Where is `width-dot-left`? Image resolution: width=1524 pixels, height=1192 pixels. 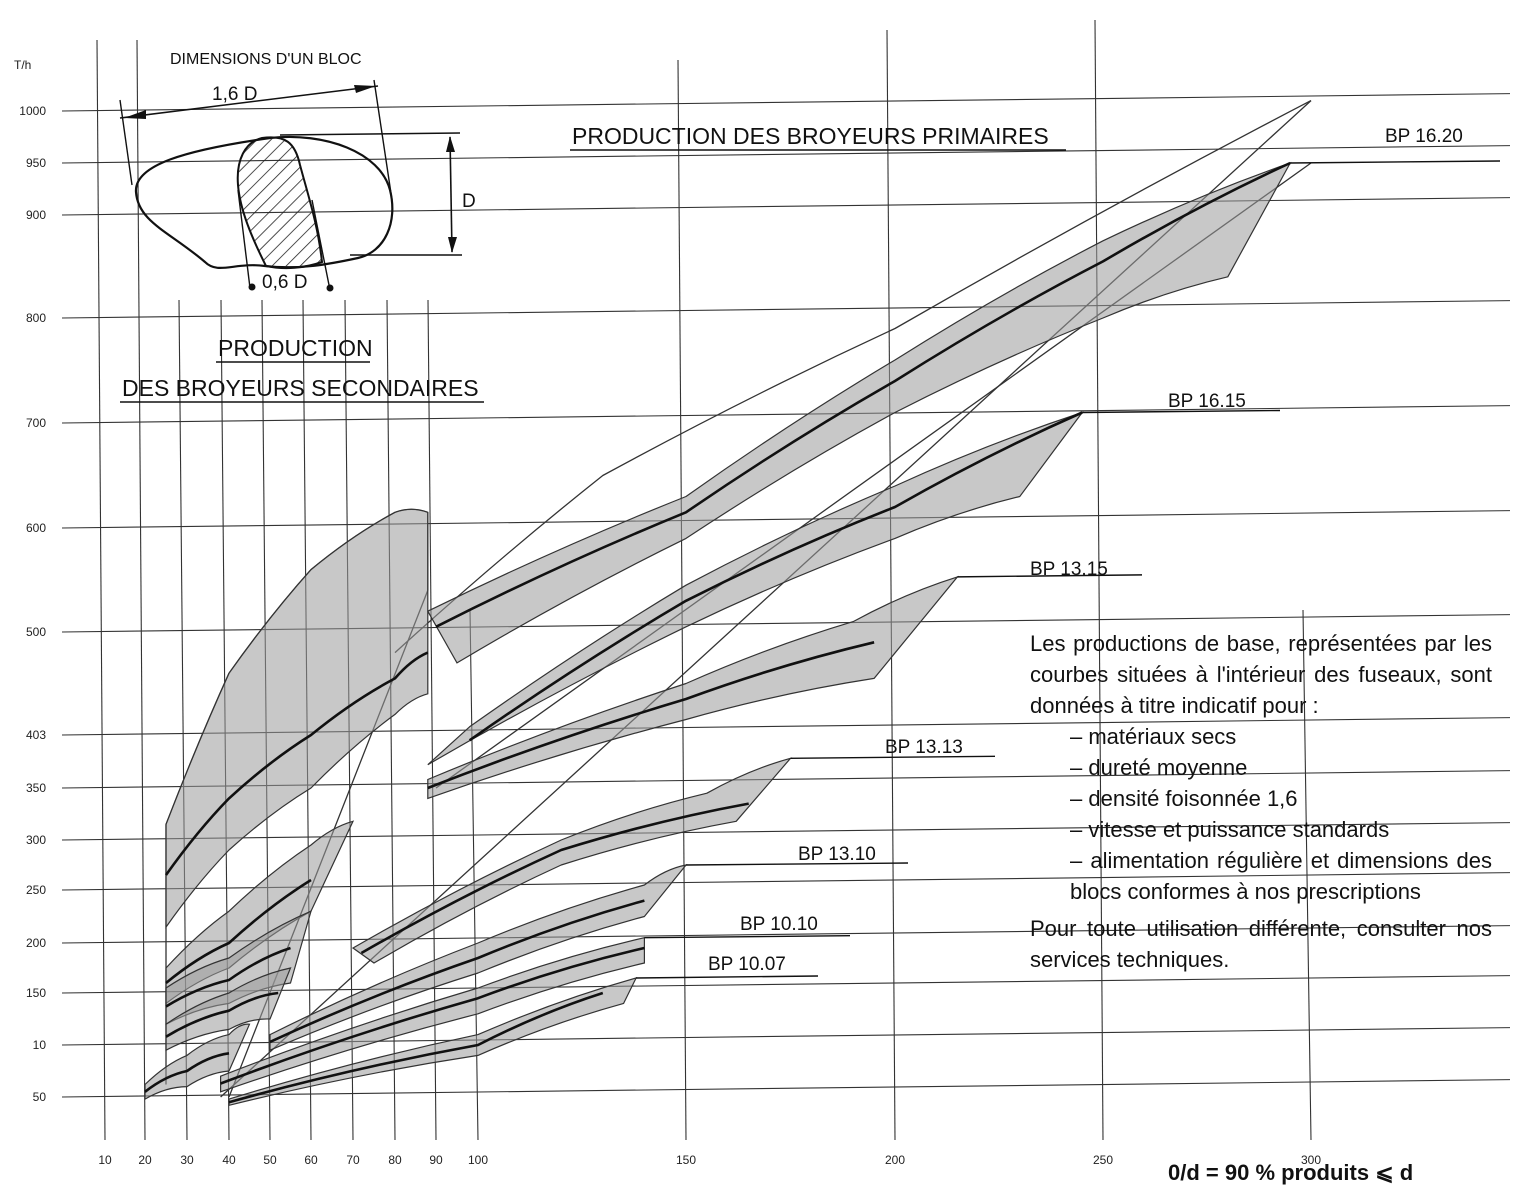 width-dot-left is located at coordinates (252, 287).